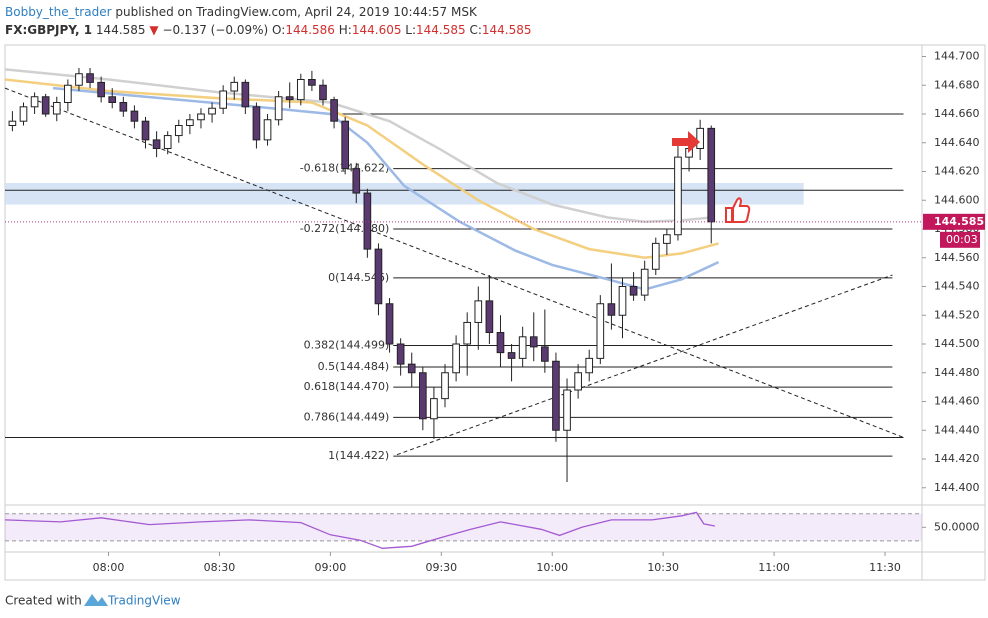 The image size is (988, 618). I want to click on ohlc-h: 144.605, so click(377, 30).